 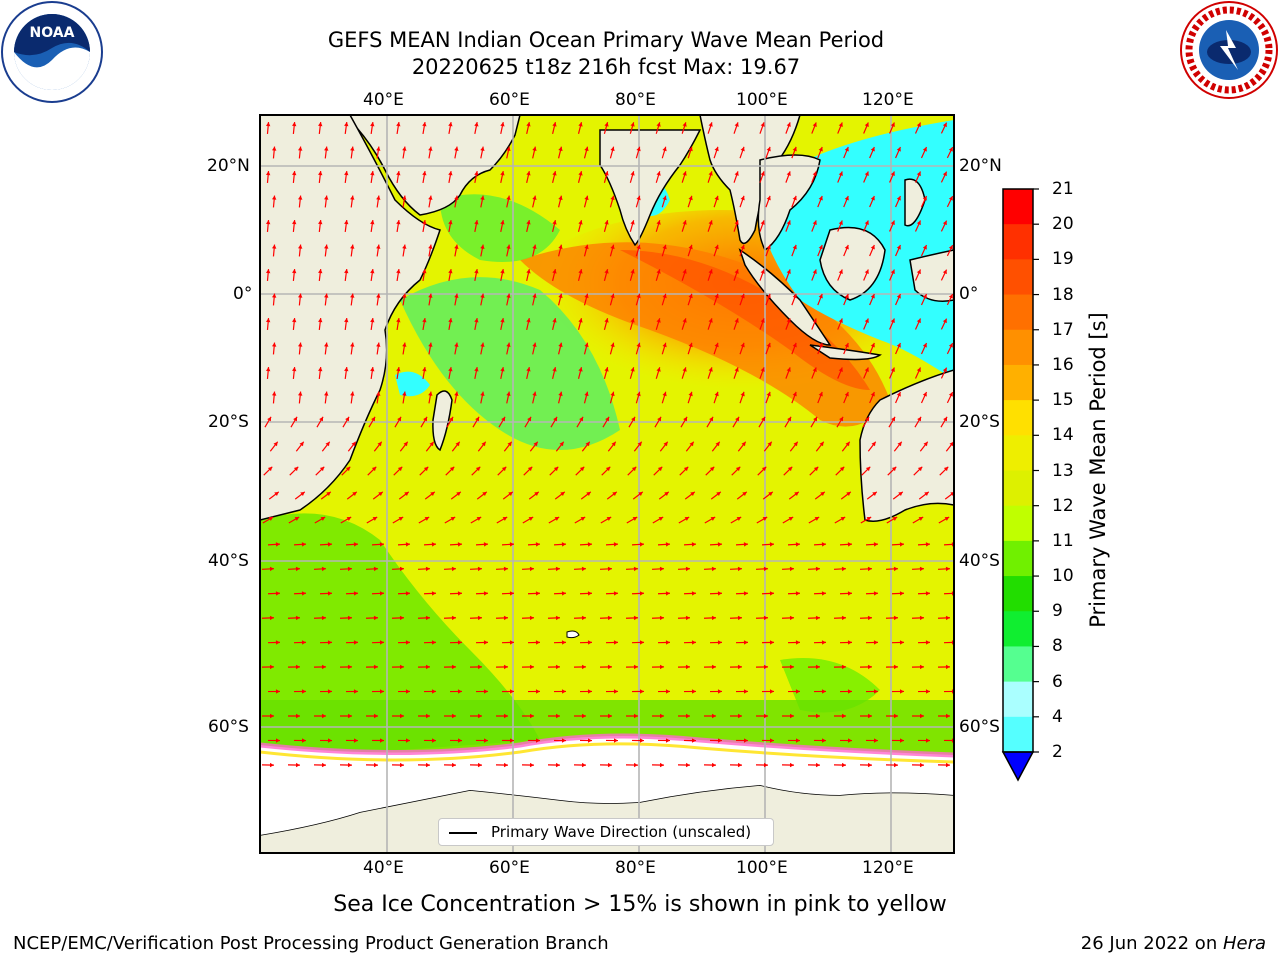 What do you see at coordinates (1018, 488) in the screenshot?
I see `colorbar-segment` at bounding box center [1018, 488].